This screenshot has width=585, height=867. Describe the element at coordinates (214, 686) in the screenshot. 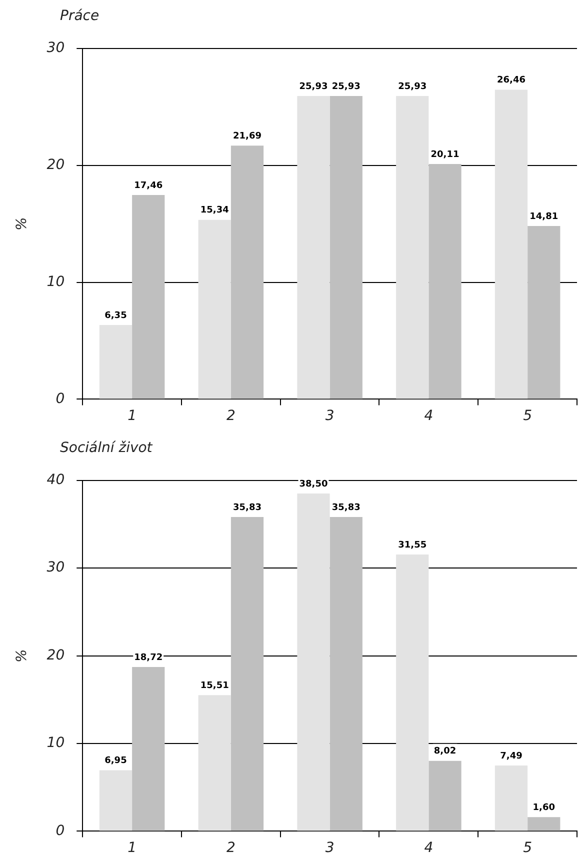

I see `data-label: 15,51` at that location.